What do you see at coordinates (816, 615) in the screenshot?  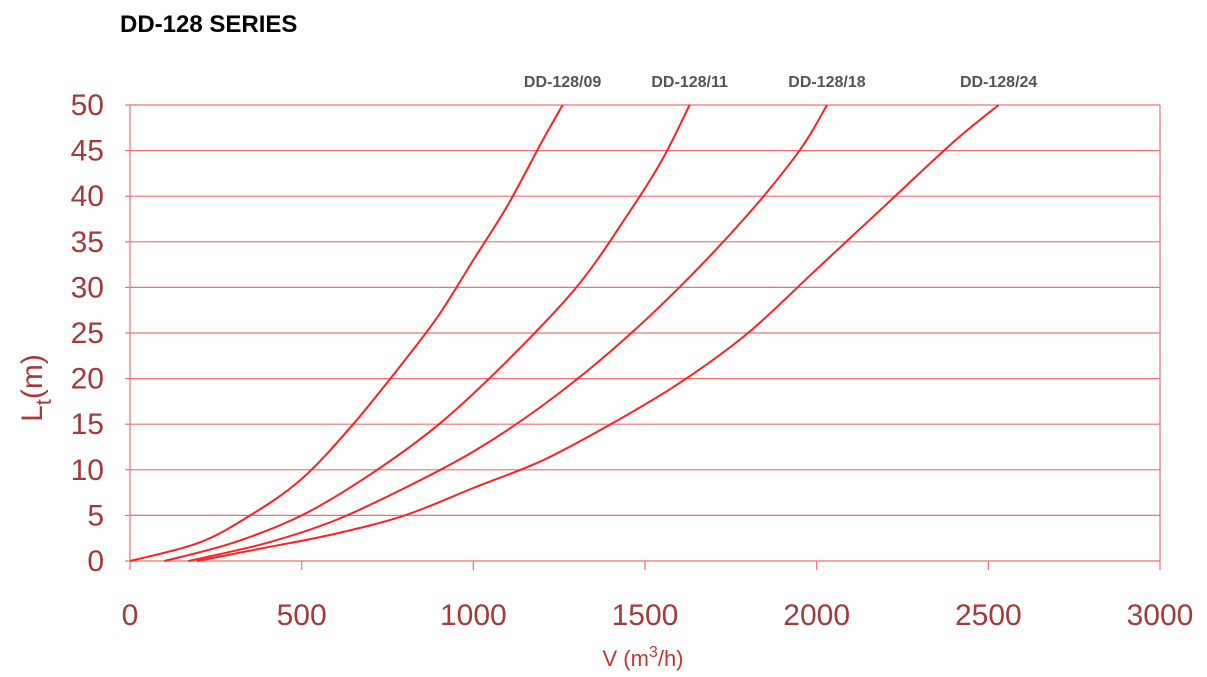 I see `x-tick-label: 2000` at bounding box center [816, 615].